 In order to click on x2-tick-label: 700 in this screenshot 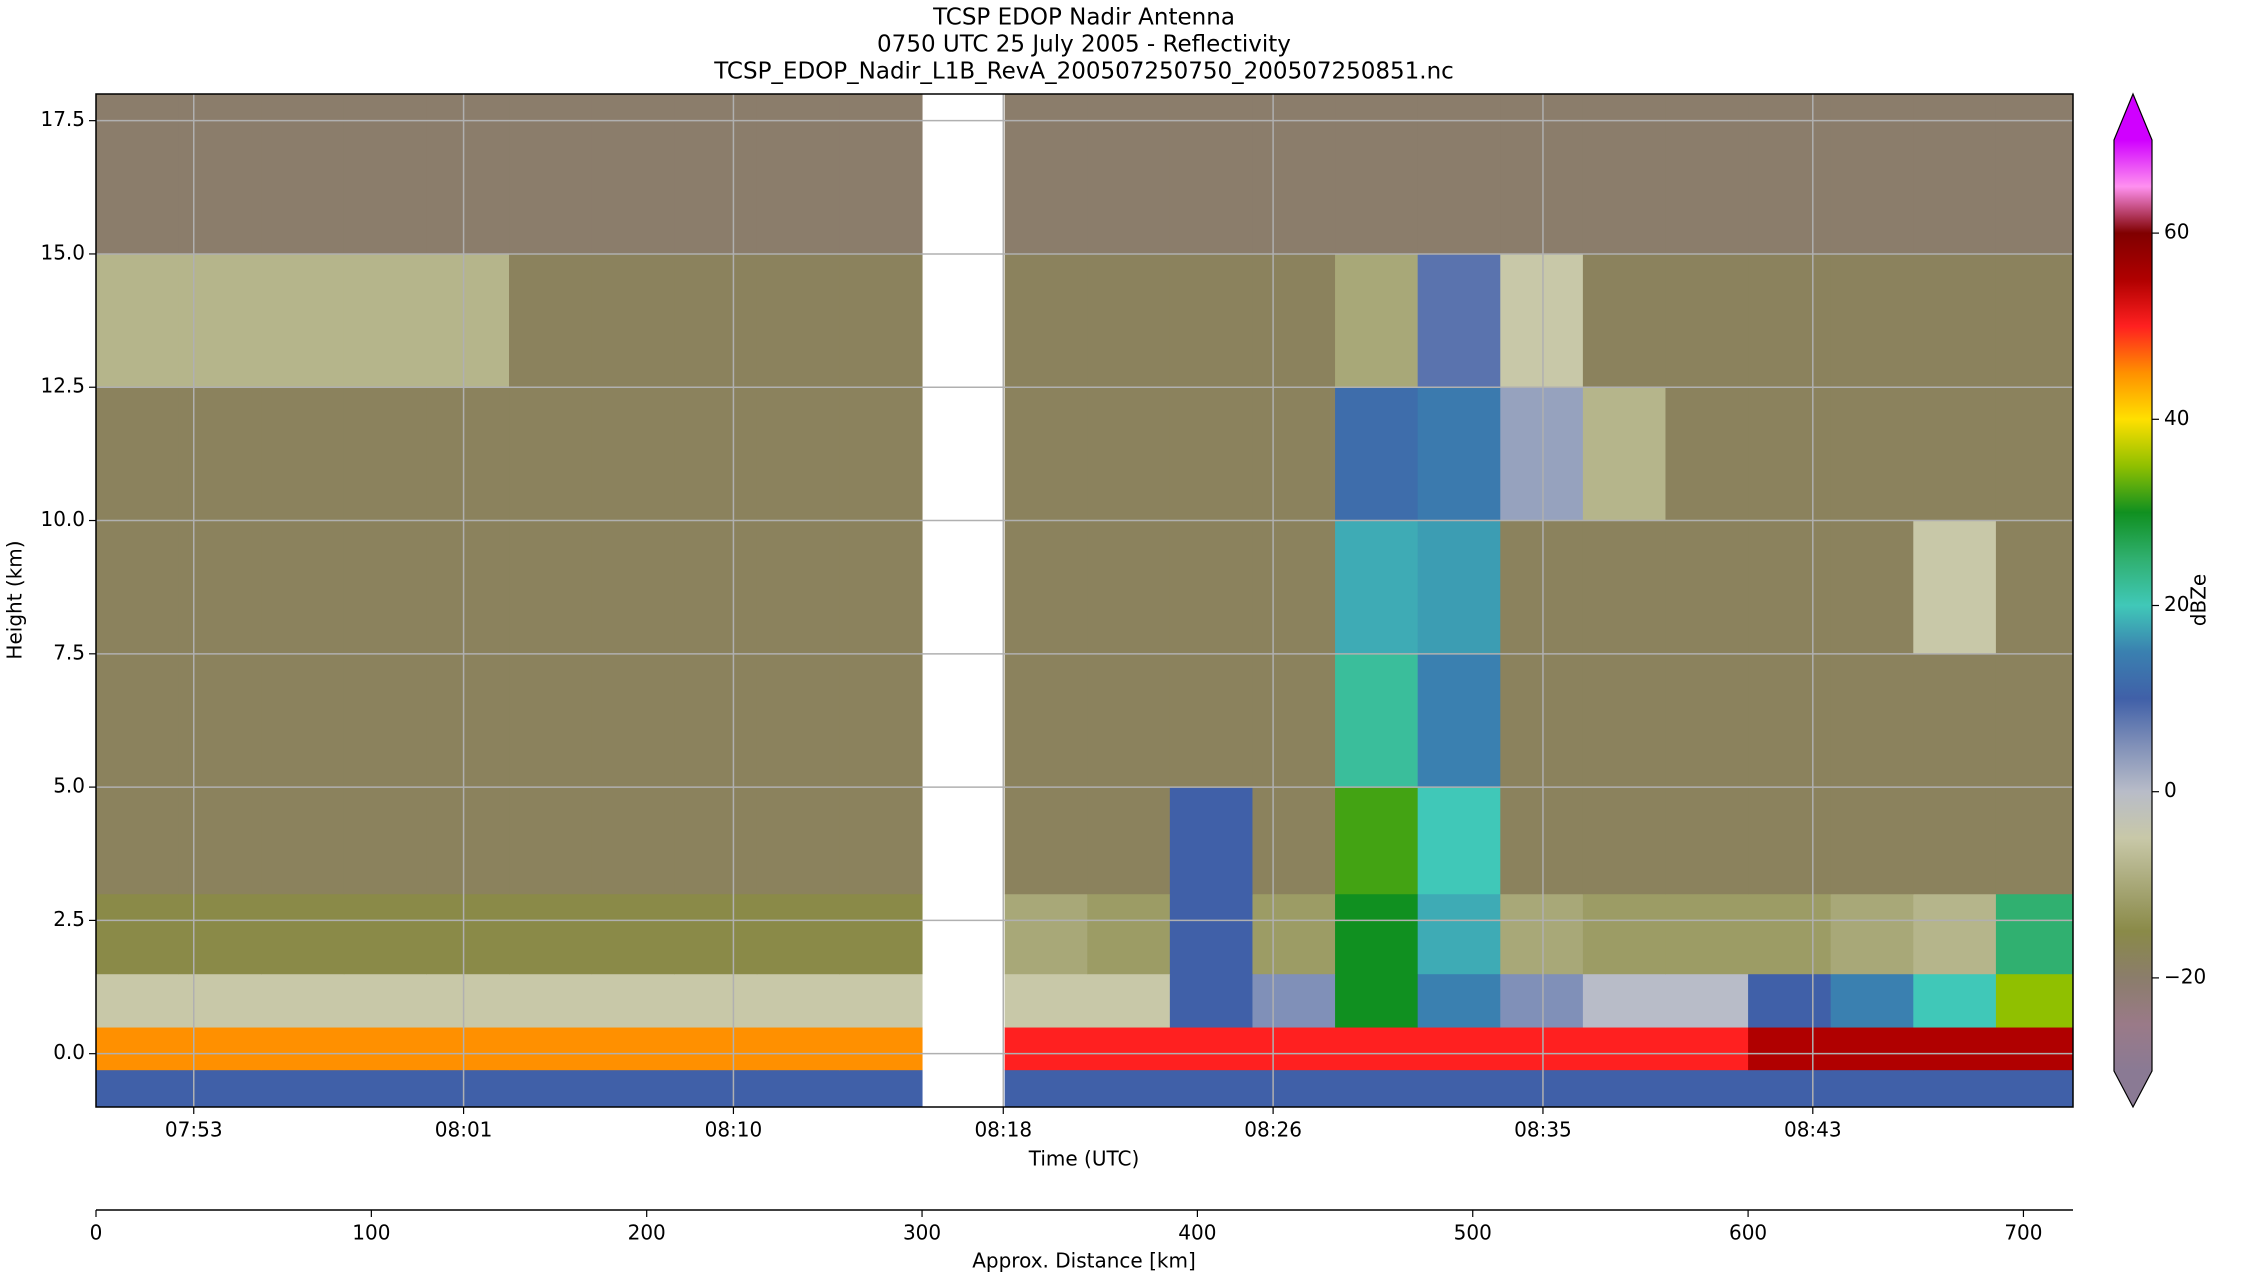, I will do `click(2023, 1233)`.